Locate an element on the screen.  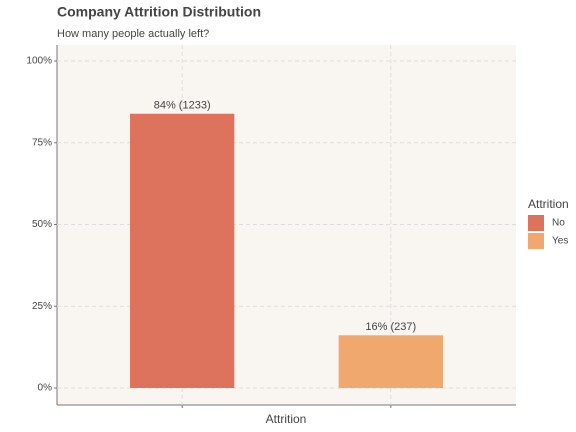
y-tick-label: 100% is located at coordinates (39, 61).